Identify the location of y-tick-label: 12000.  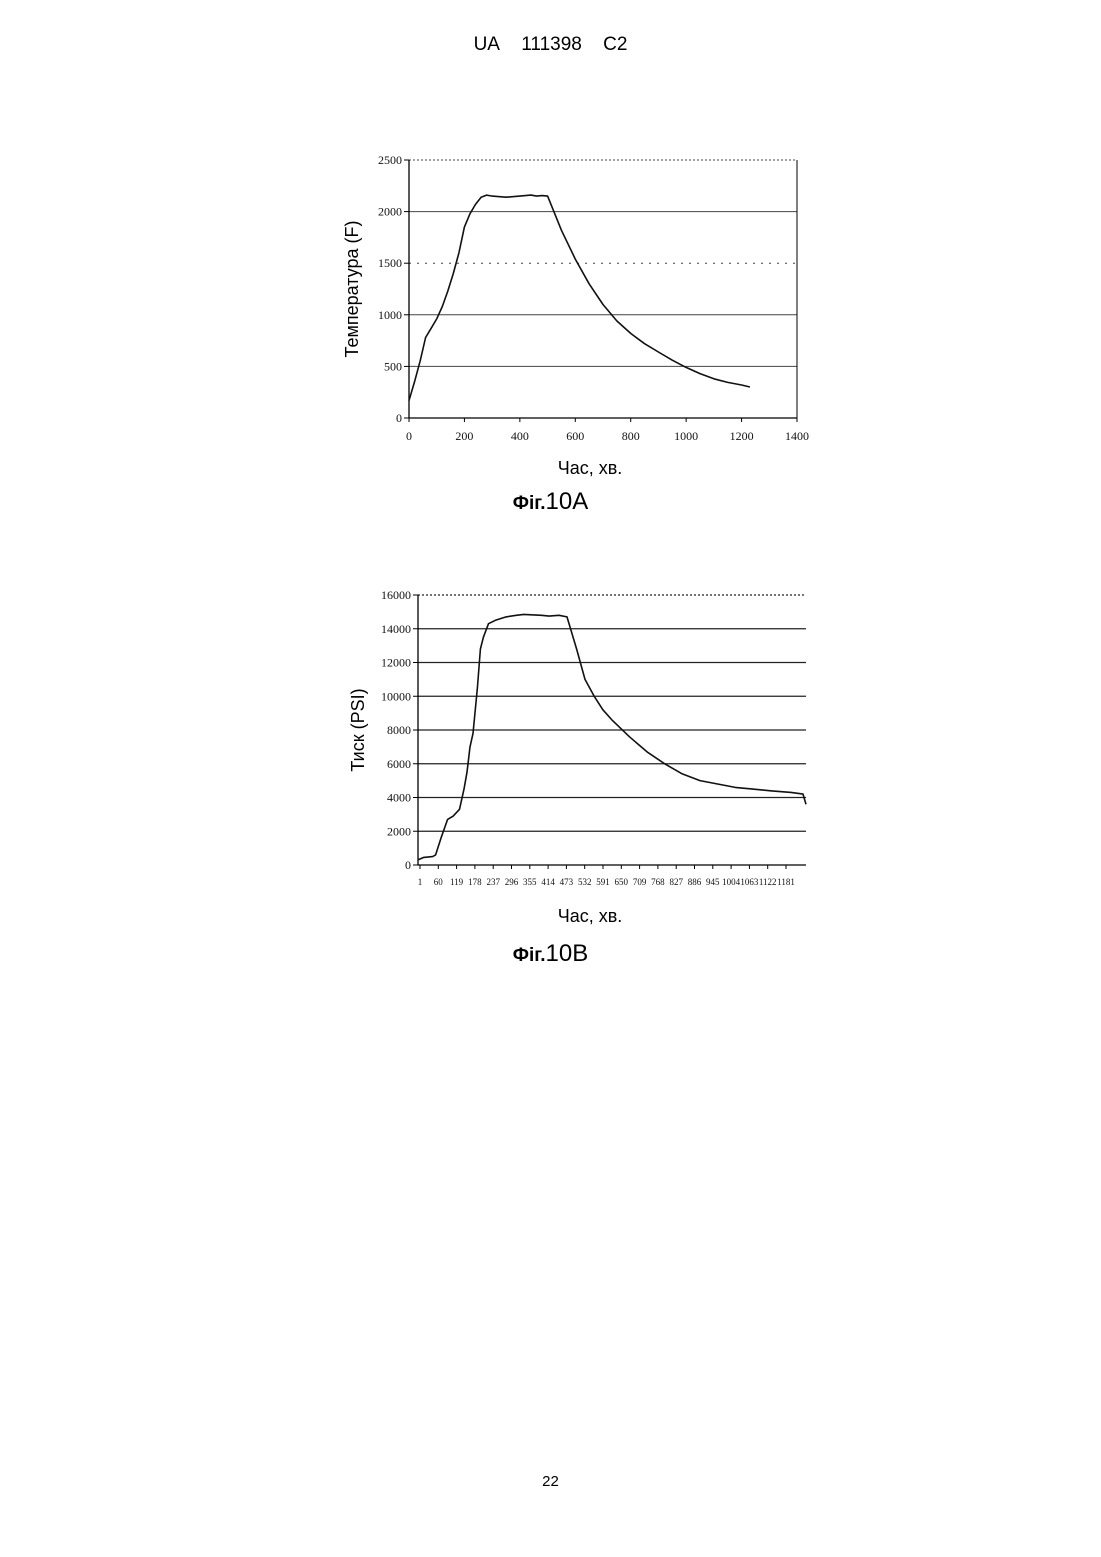
(396, 663).